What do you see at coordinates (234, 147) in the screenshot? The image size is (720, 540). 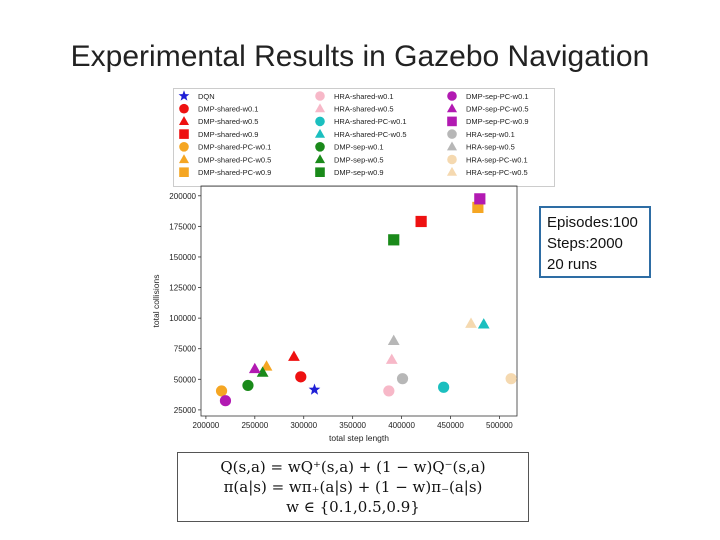 I see `legend-label: DMP-shared-PC-w0.1` at bounding box center [234, 147].